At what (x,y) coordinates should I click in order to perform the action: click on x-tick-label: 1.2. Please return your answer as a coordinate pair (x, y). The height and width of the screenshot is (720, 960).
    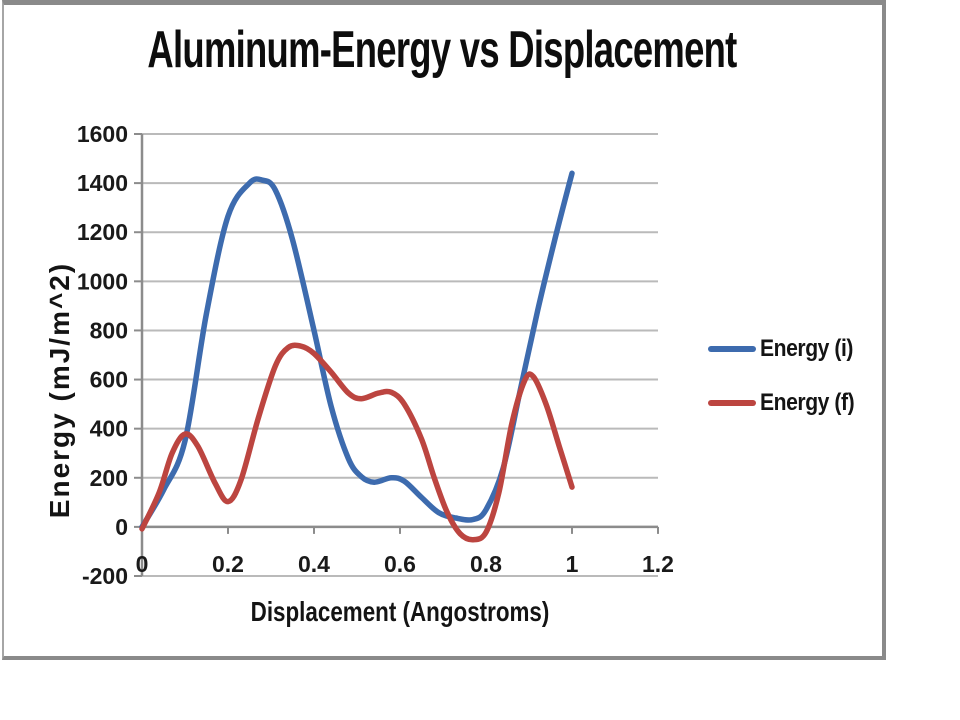
    Looking at the image, I should click on (658, 564).